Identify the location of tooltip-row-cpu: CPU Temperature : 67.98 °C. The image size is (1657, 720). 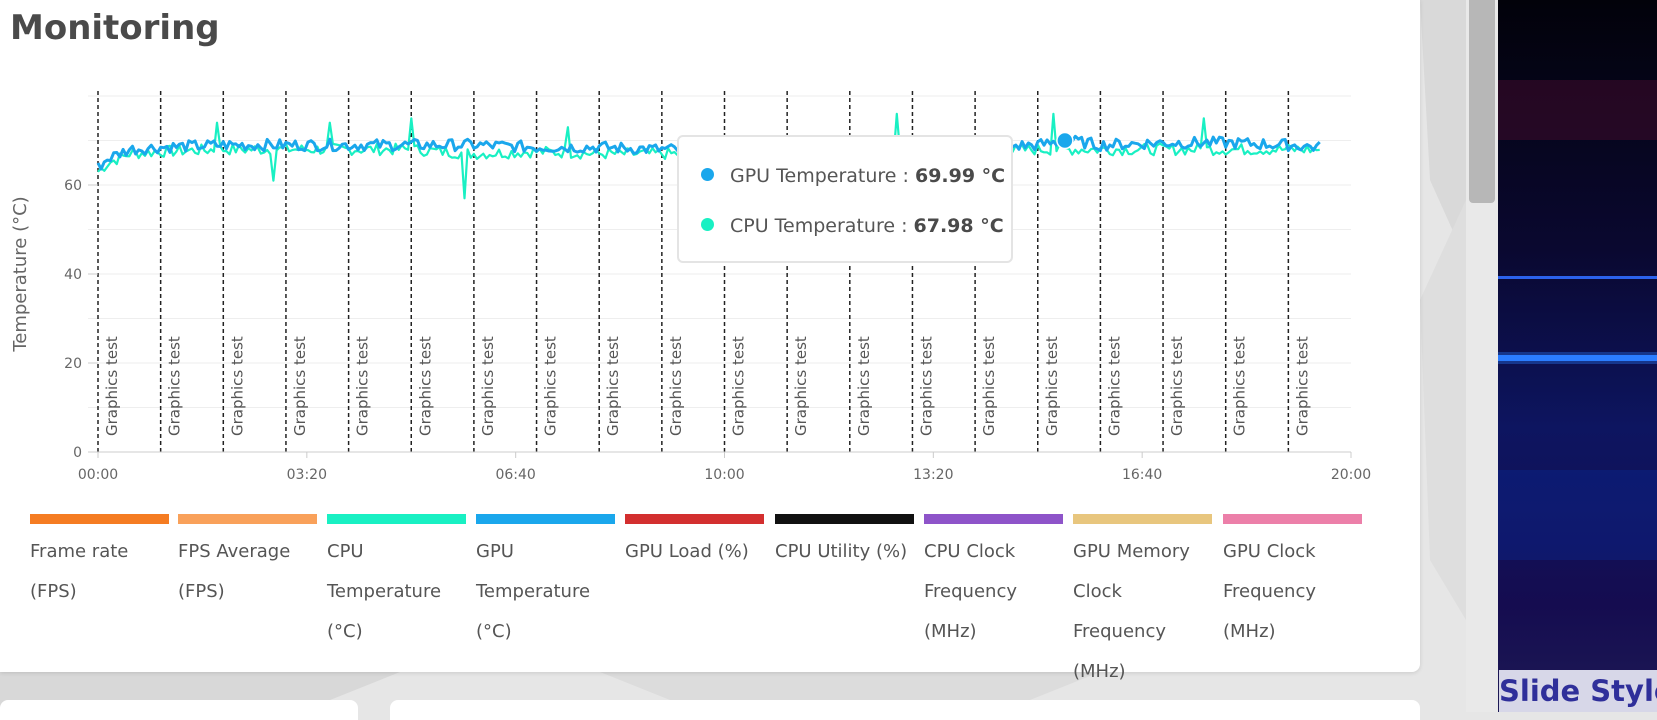
(852, 226).